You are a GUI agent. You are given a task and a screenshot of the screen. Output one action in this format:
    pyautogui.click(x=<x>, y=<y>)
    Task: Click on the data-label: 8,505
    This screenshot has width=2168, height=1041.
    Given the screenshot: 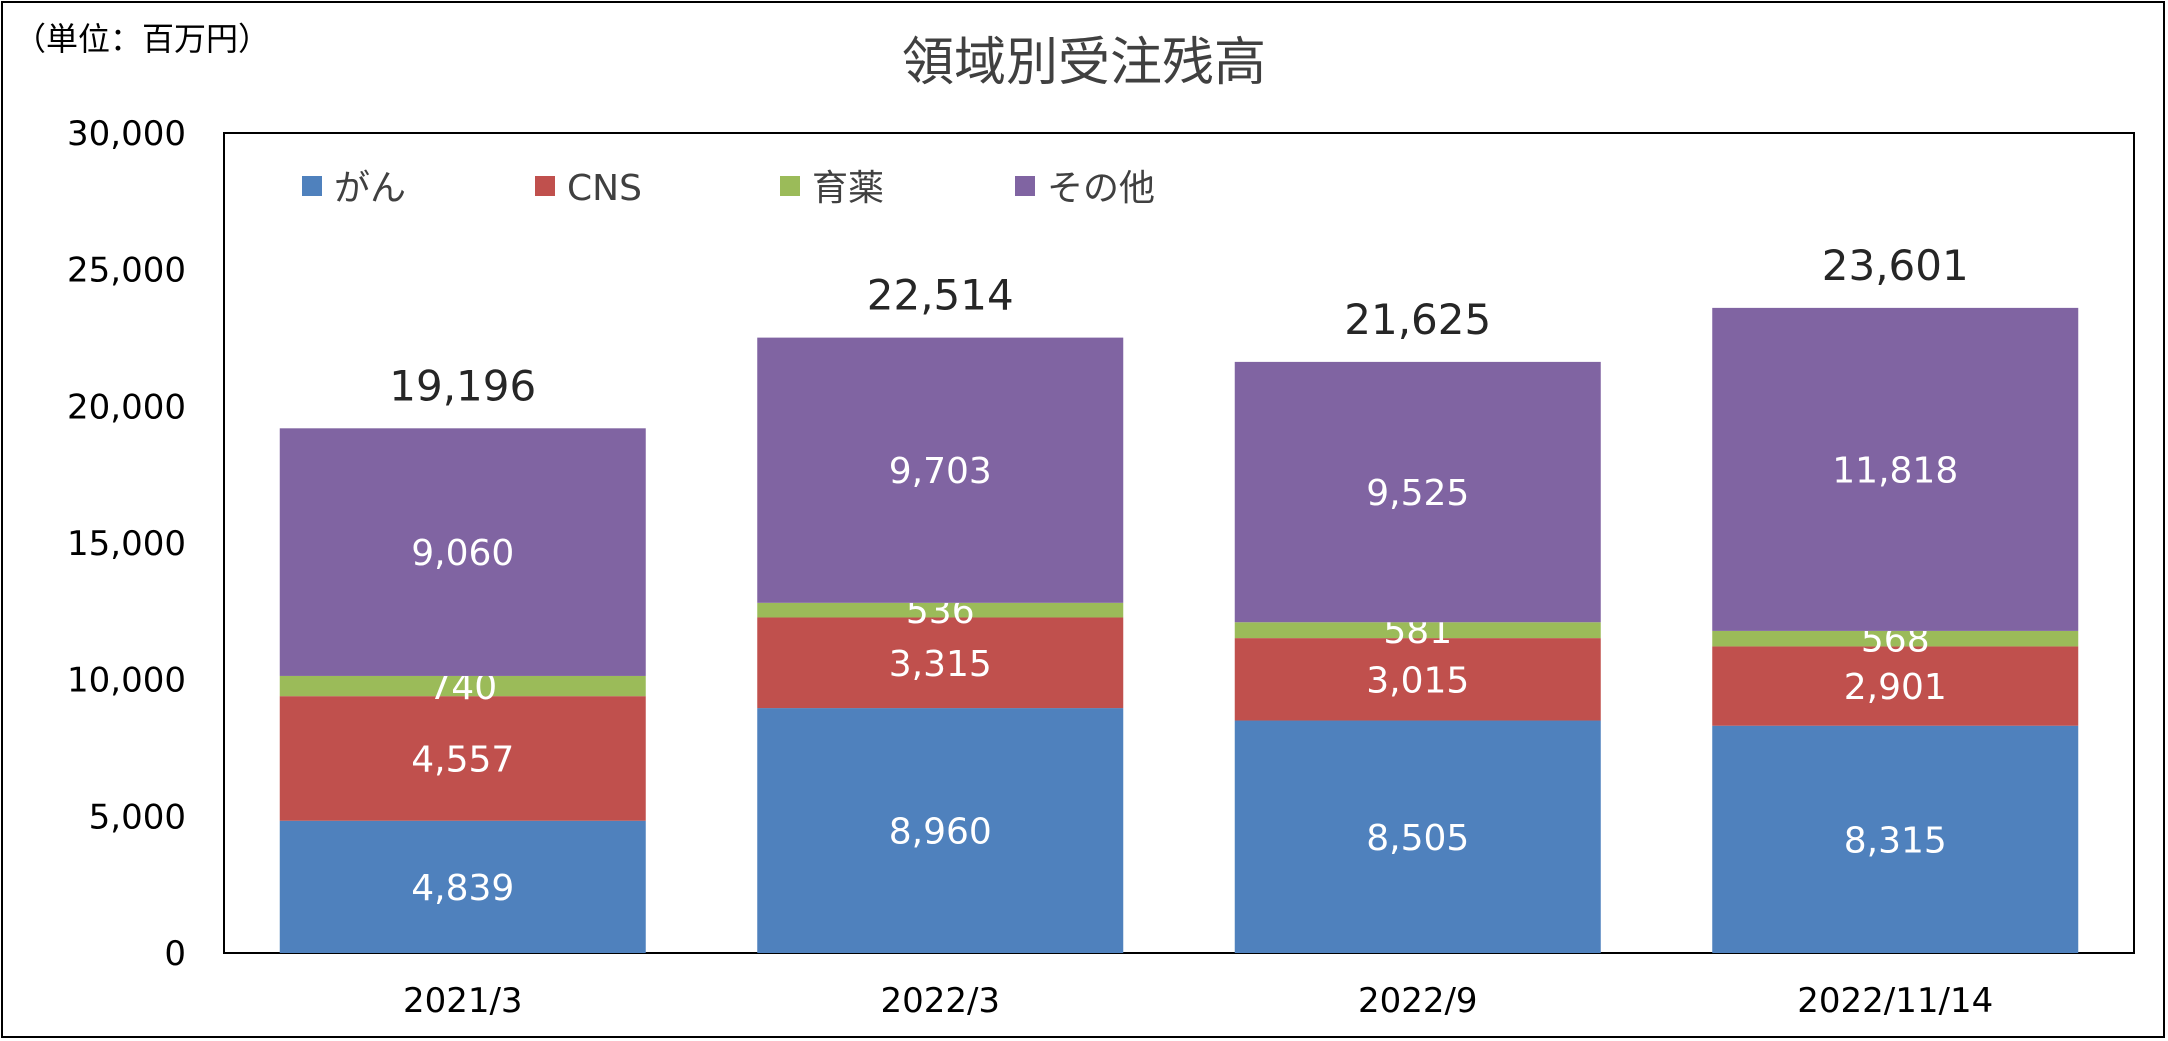 What is the action you would take?
    pyautogui.click(x=1417, y=838)
    